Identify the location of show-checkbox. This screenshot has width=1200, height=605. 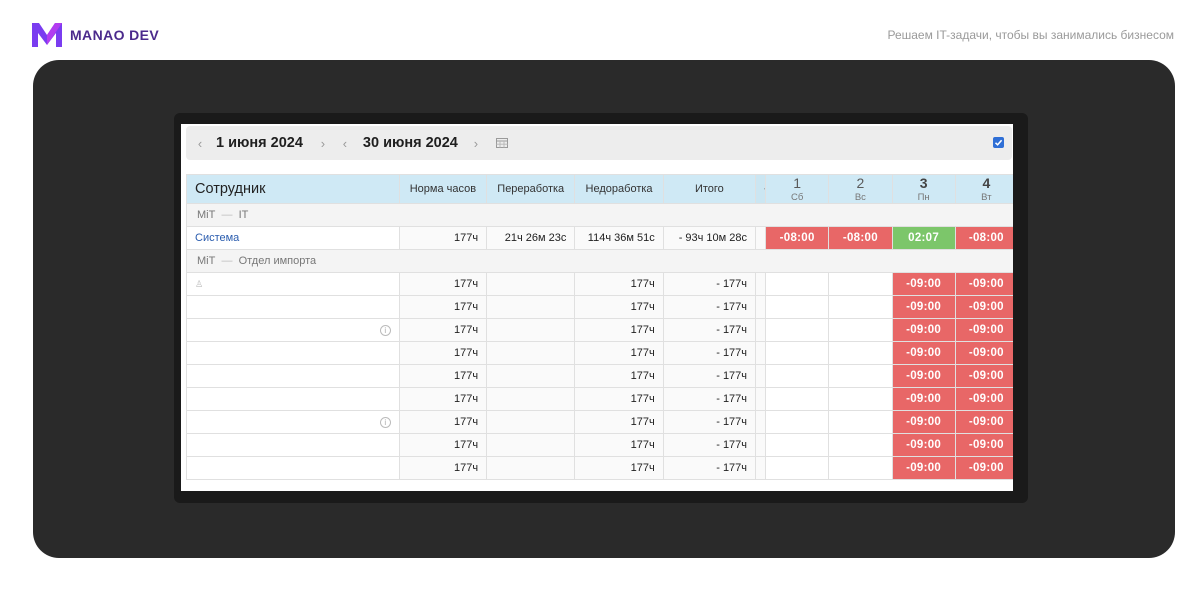
(998, 142).